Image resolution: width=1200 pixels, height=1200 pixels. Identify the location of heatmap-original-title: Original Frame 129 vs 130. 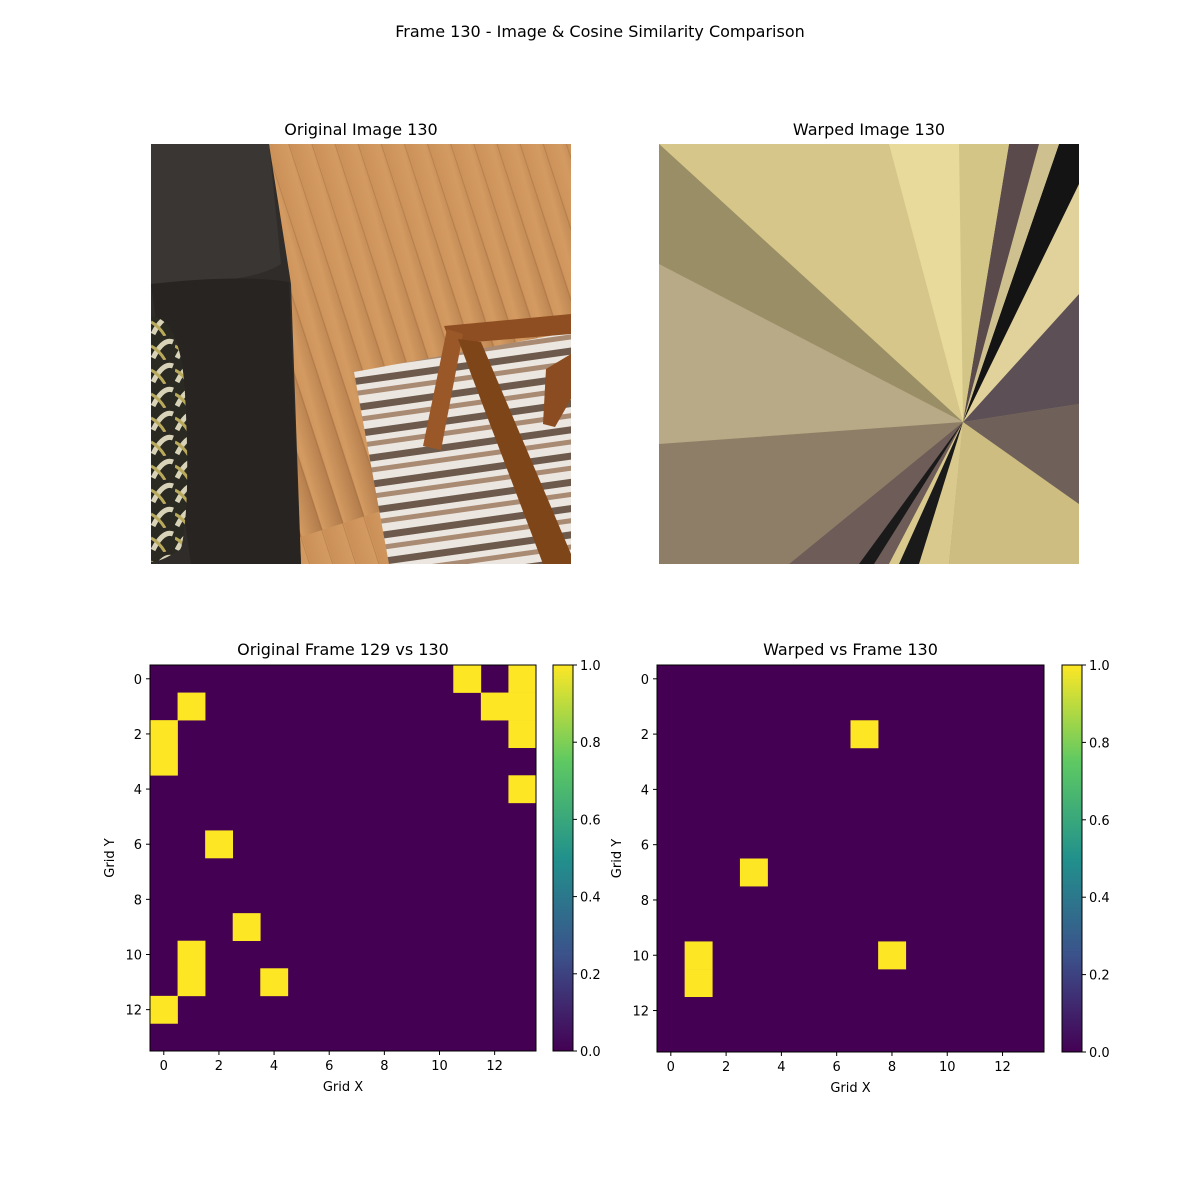
(343, 649).